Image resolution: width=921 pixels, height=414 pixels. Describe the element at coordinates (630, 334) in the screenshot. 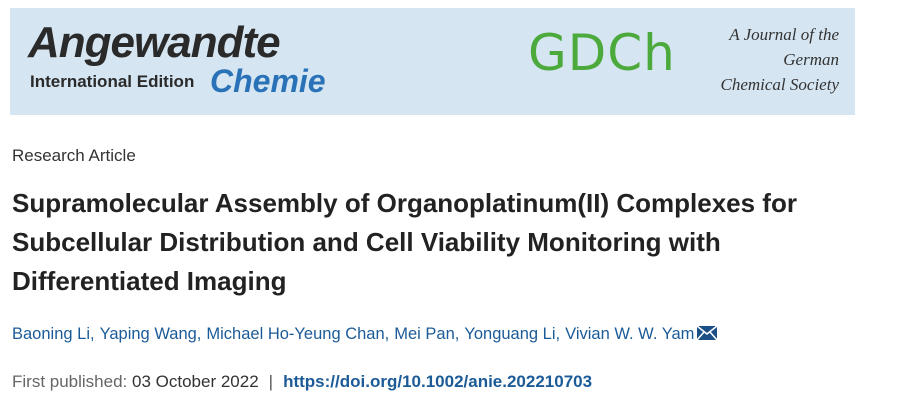

I see `author: Vivian W. W. Yam` at that location.